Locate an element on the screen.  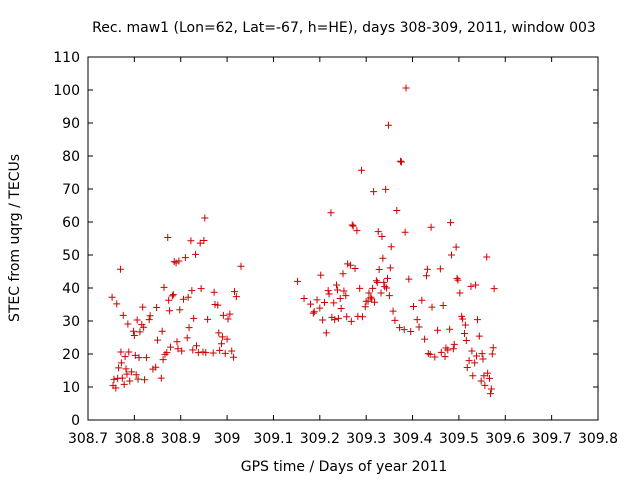
x-tick-label: 309.4 is located at coordinates (412, 439).